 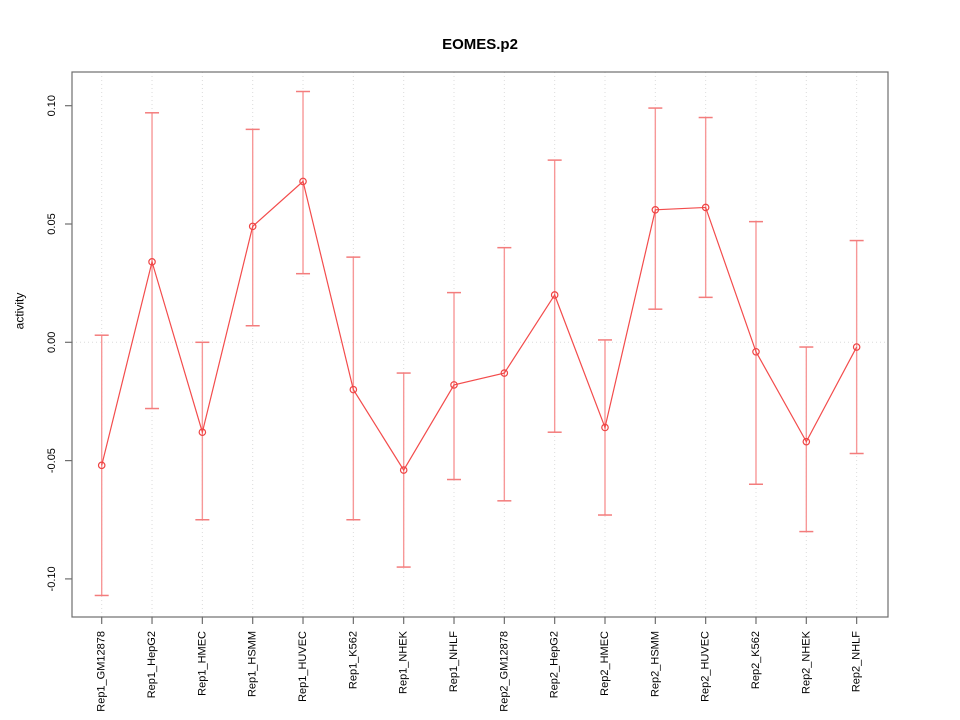 I want to click on x-tick-label: Rep1_HSMM, so click(x=253, y=664).